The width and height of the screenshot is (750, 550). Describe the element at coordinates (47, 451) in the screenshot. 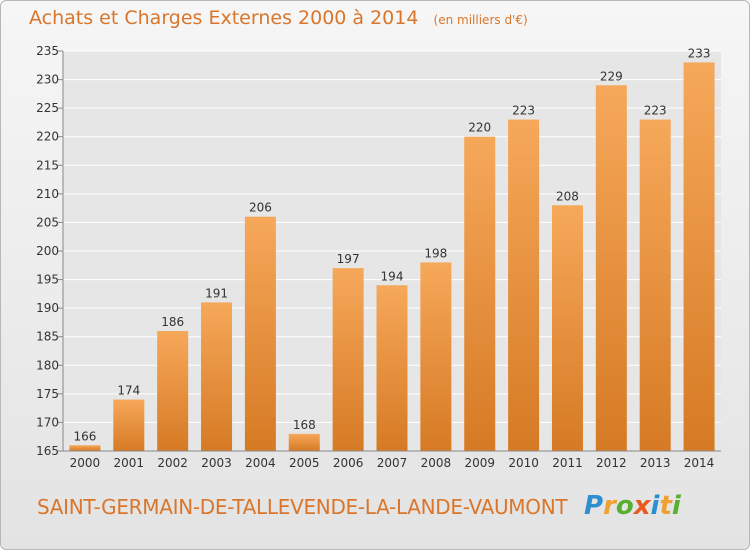

I see `y-tick-label: 165` at that location.